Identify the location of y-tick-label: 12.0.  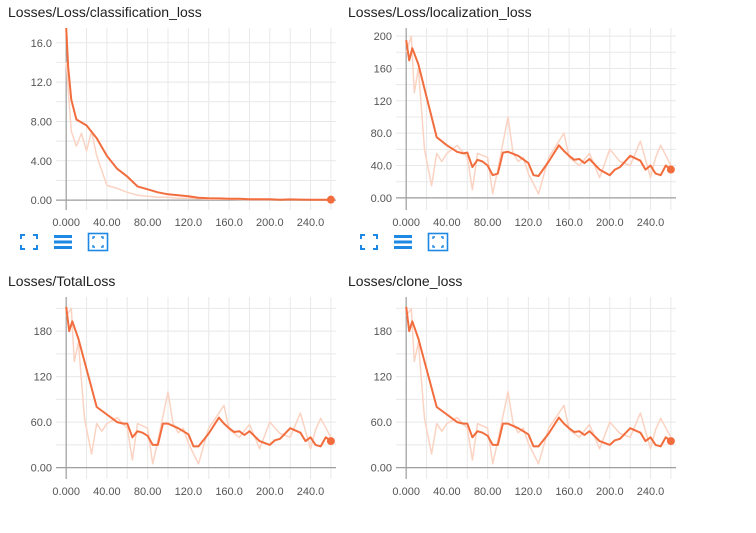
(41, 83).